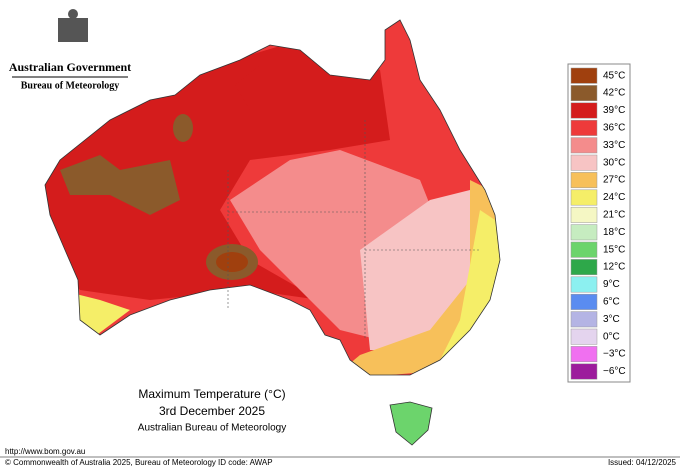 This screenshot has height=467, width=680. What do you see at coordinates (73, 25) in the screenshot?
I see `crest` at bounding box center [73, 25].